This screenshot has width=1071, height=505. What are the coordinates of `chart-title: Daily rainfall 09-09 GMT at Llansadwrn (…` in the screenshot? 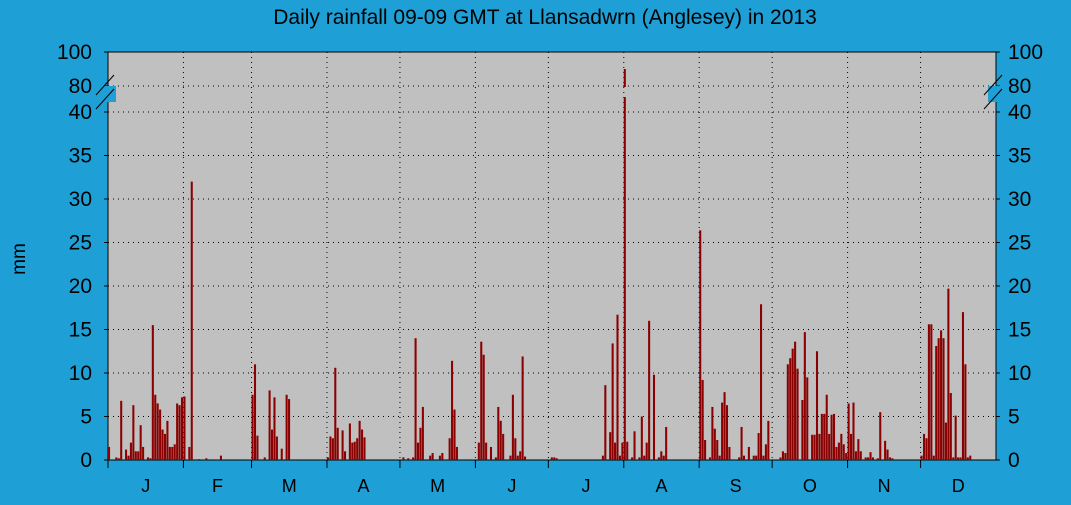 It's located at (545, 17).